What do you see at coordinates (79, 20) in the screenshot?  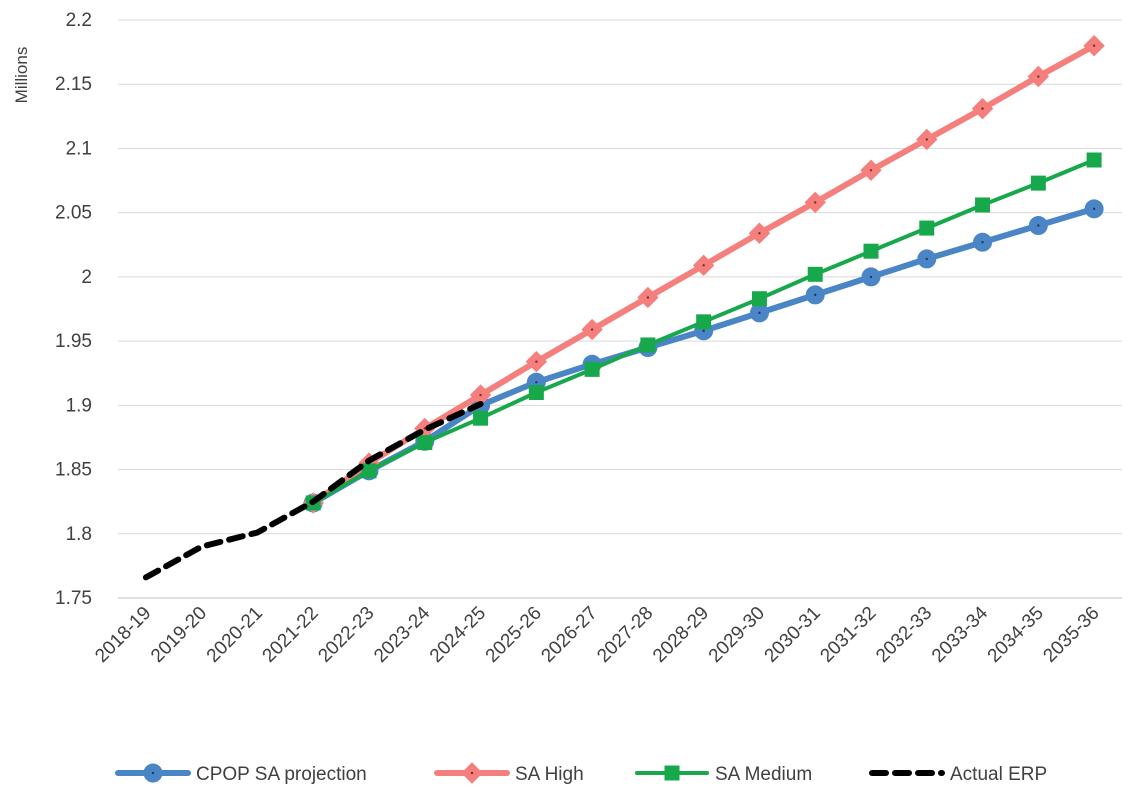 I see `y-tick-label: 2.2` at bounding box center [79, 20].